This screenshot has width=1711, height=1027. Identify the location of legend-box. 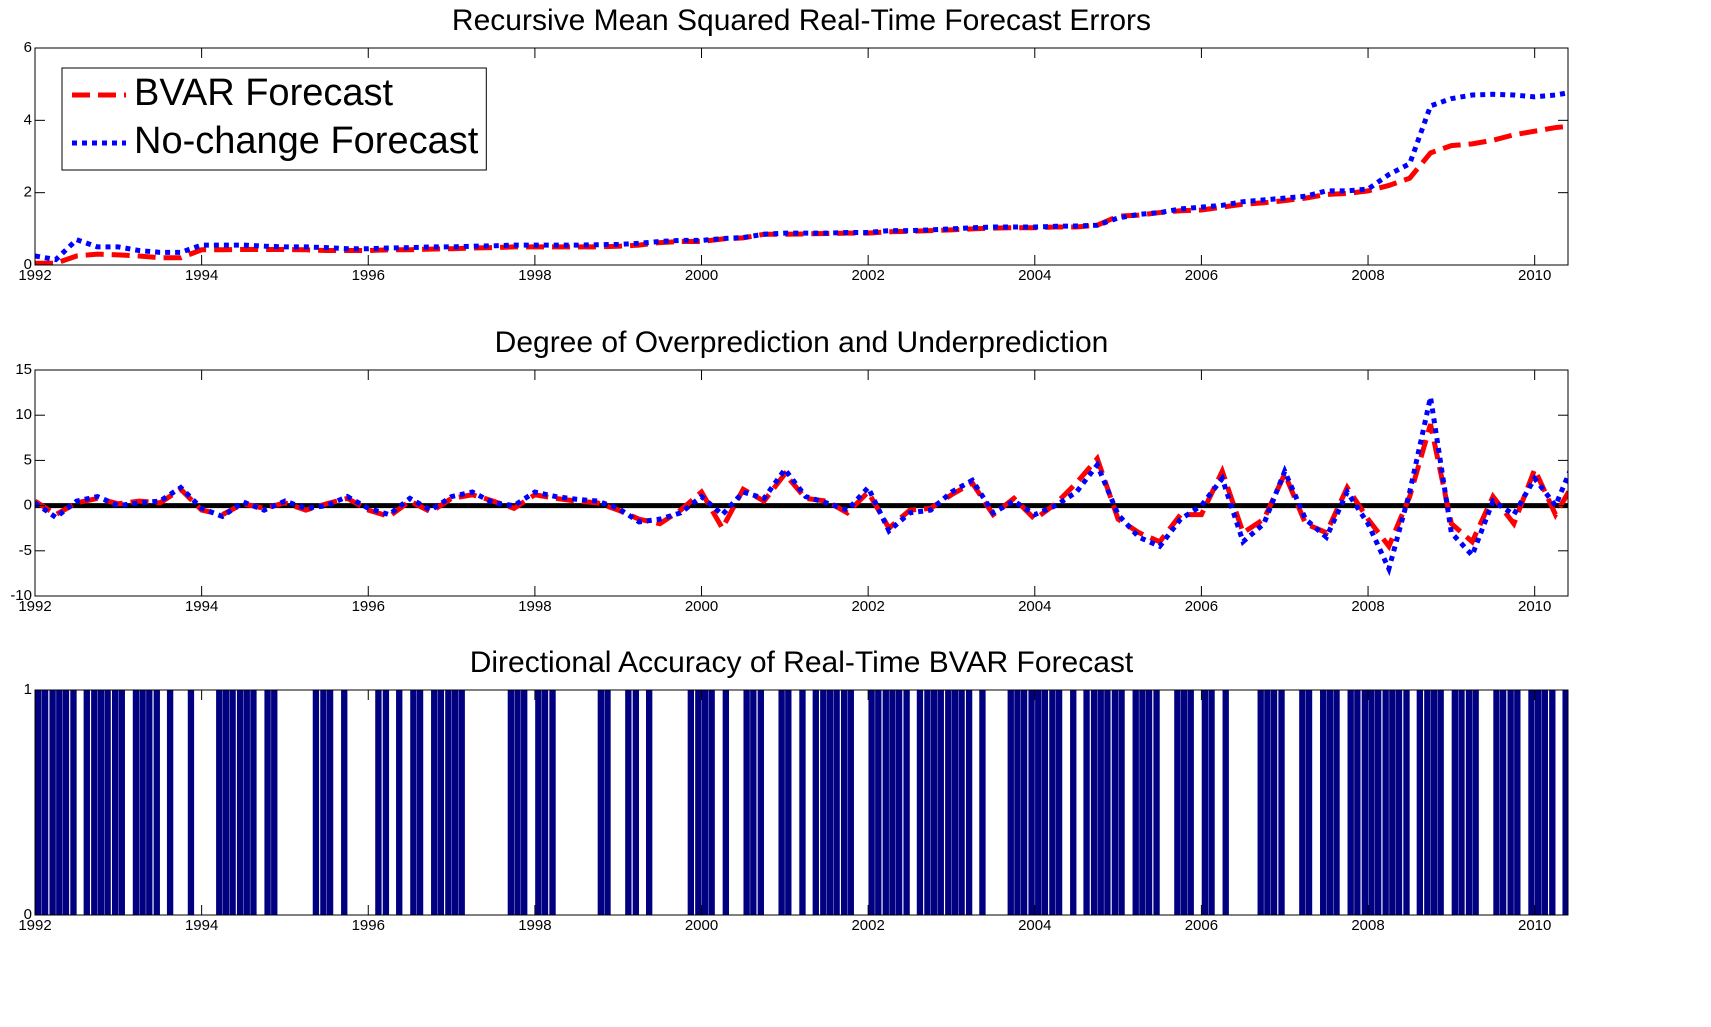
(274, 119).